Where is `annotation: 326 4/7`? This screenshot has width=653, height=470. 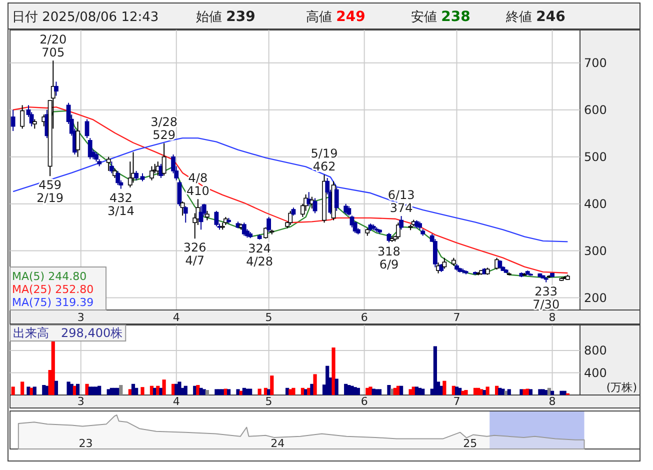 annotation: 326 4/7 is located at coordinates (194, 254).